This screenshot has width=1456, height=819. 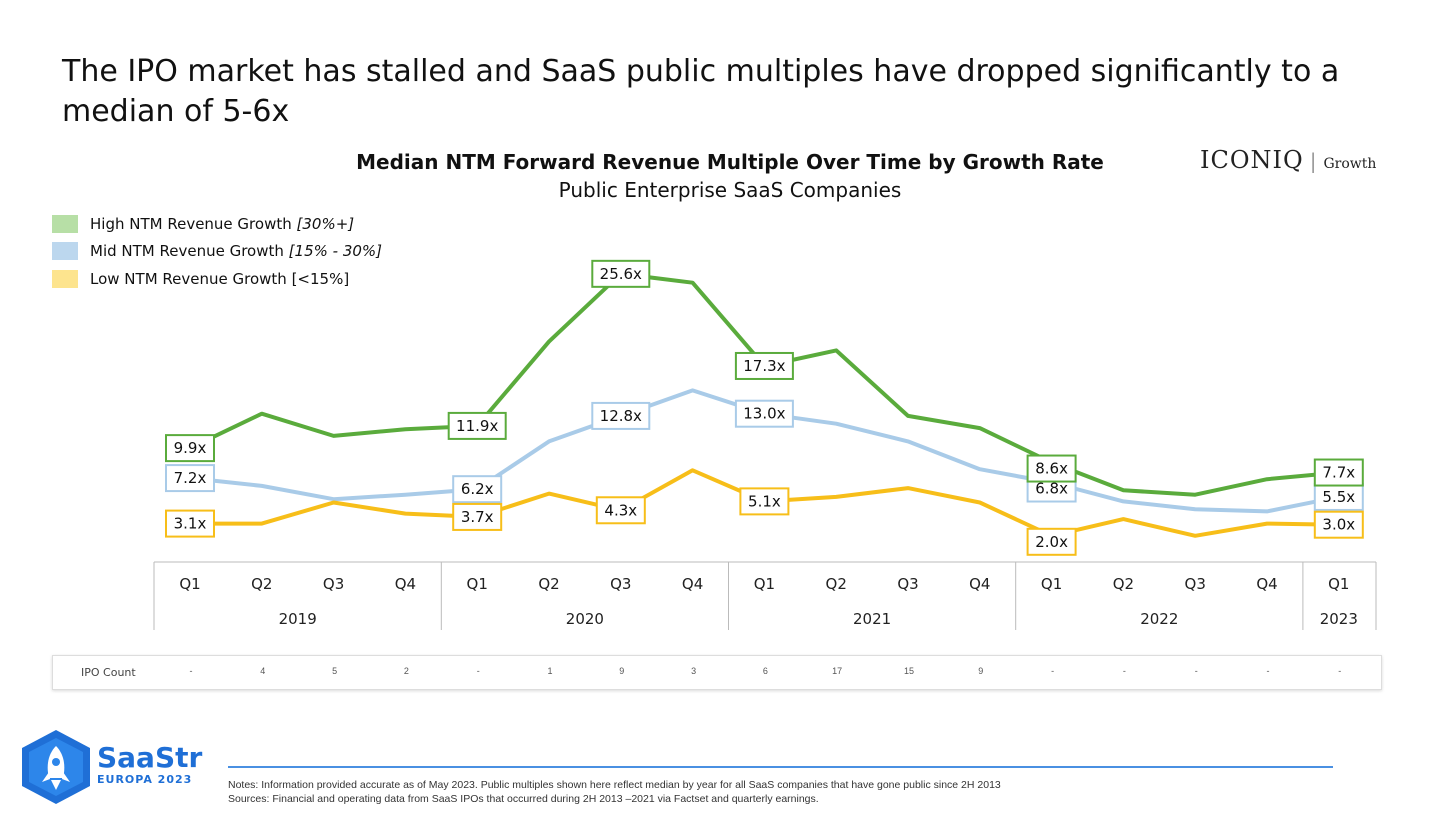 What do you see at coordinates (550, 671) in the screenshot?
I see `ipo-count-value: 1` at bounding box center [550, 671].